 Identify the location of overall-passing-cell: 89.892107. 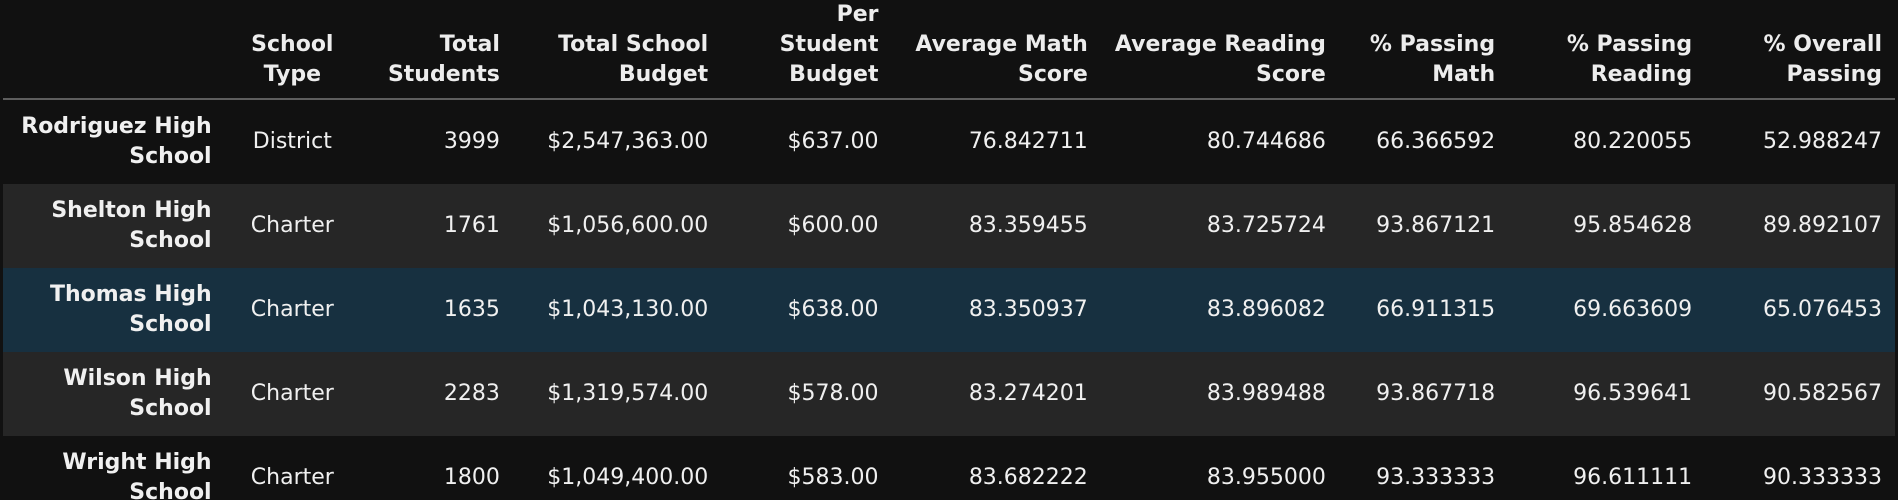
(1822, 225).